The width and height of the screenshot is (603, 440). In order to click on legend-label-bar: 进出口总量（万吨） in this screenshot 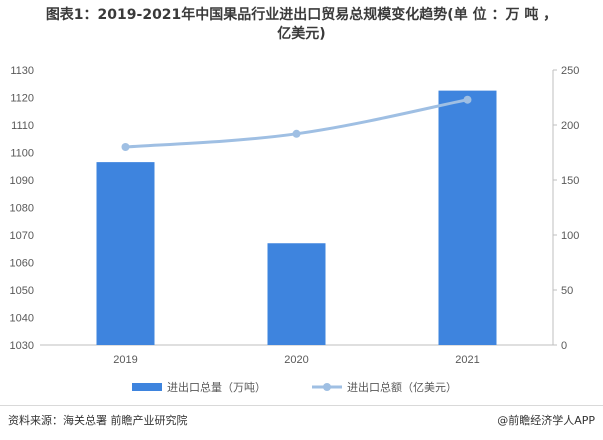, I will do `click(216, 387)`.